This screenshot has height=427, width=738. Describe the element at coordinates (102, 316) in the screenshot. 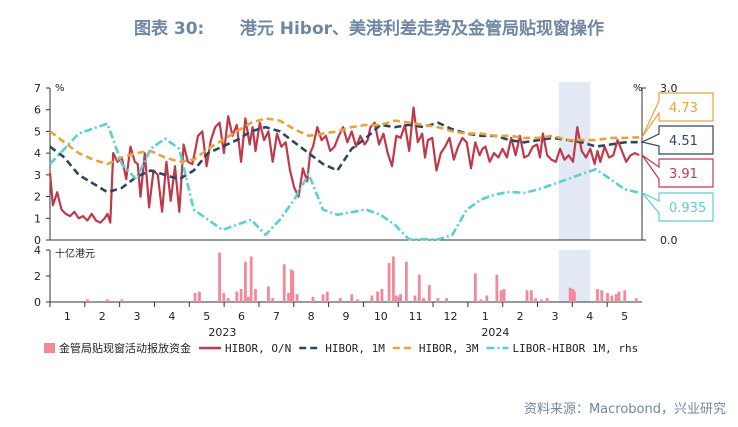

I see `x-tick-label: 2` at that location.